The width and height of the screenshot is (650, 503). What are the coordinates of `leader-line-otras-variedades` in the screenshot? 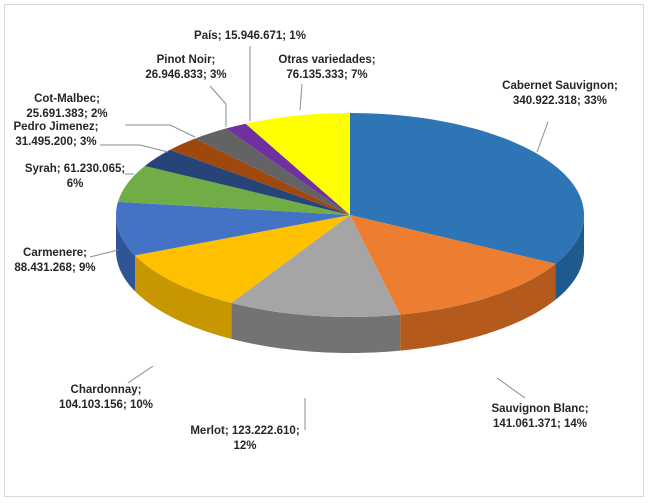 It's located at (301, 97).